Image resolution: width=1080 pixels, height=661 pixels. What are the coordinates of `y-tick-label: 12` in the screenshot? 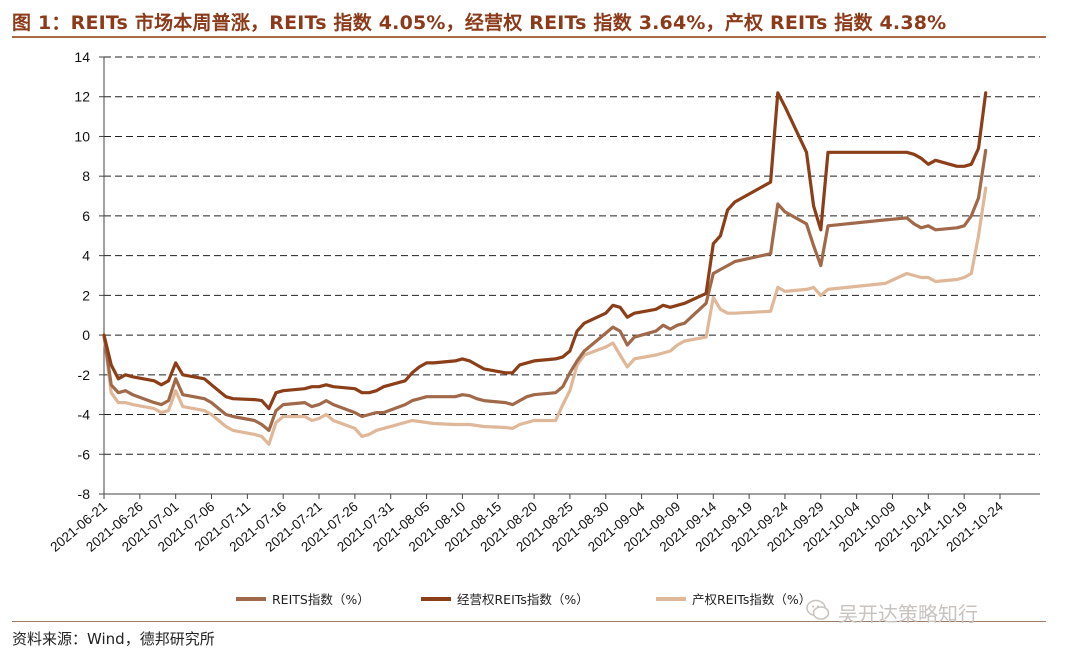 It's located at (82, 97).